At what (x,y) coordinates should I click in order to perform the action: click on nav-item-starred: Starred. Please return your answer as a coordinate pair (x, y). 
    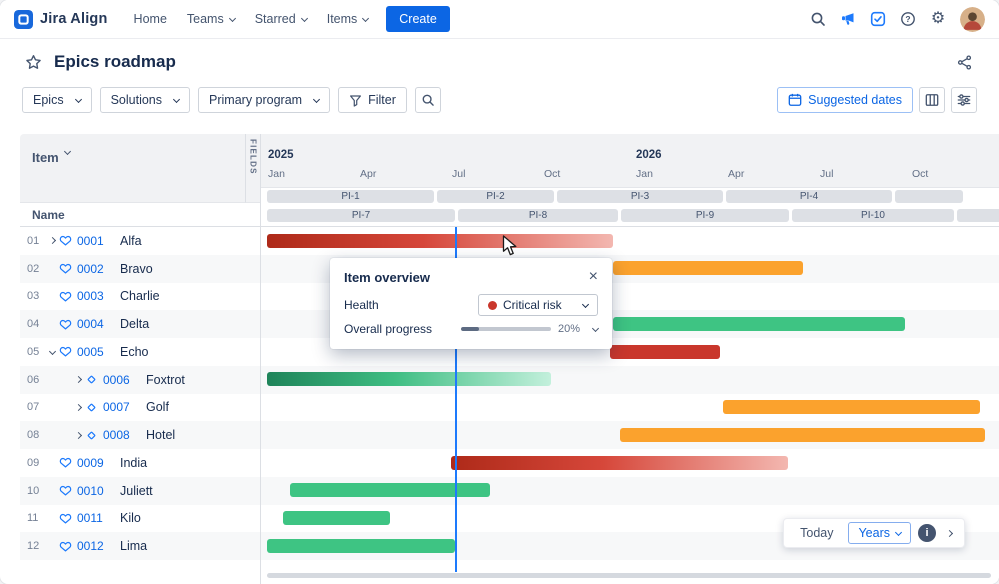
    Looking at the image, I should click on (281, 19).